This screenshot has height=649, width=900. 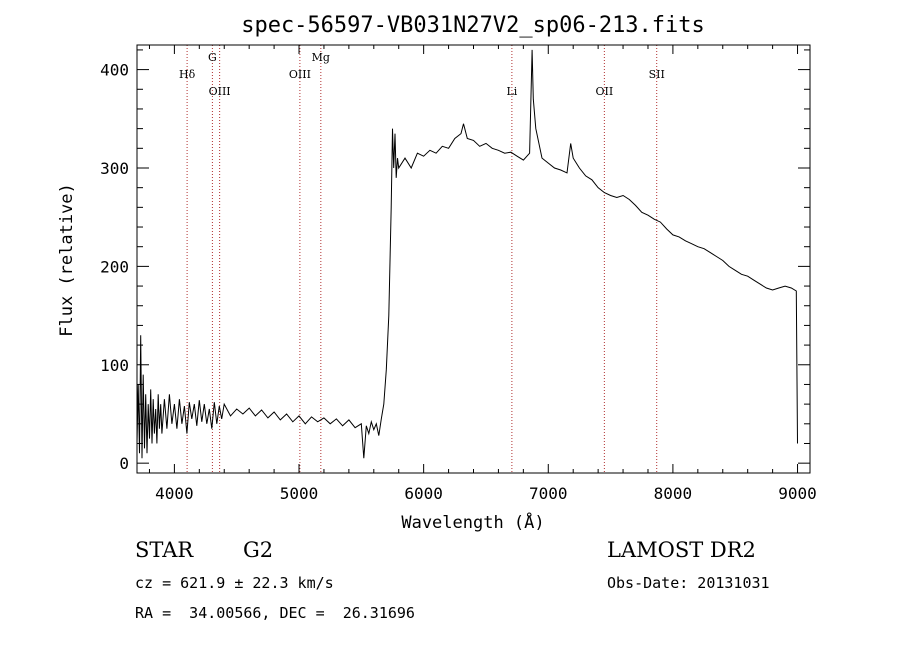 I want to click on x-tick-label: 8000, so click(x=673, y=493).